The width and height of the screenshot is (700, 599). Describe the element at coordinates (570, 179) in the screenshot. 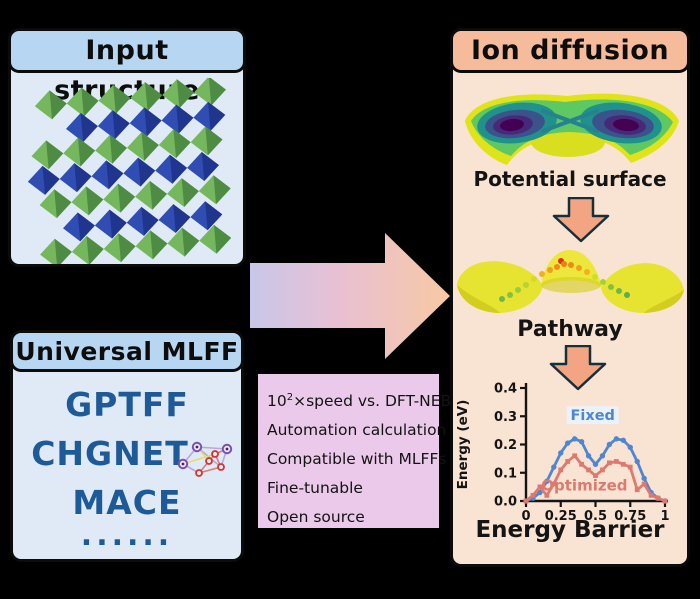

I see `potential-surface-label: Potential surface` at that location.